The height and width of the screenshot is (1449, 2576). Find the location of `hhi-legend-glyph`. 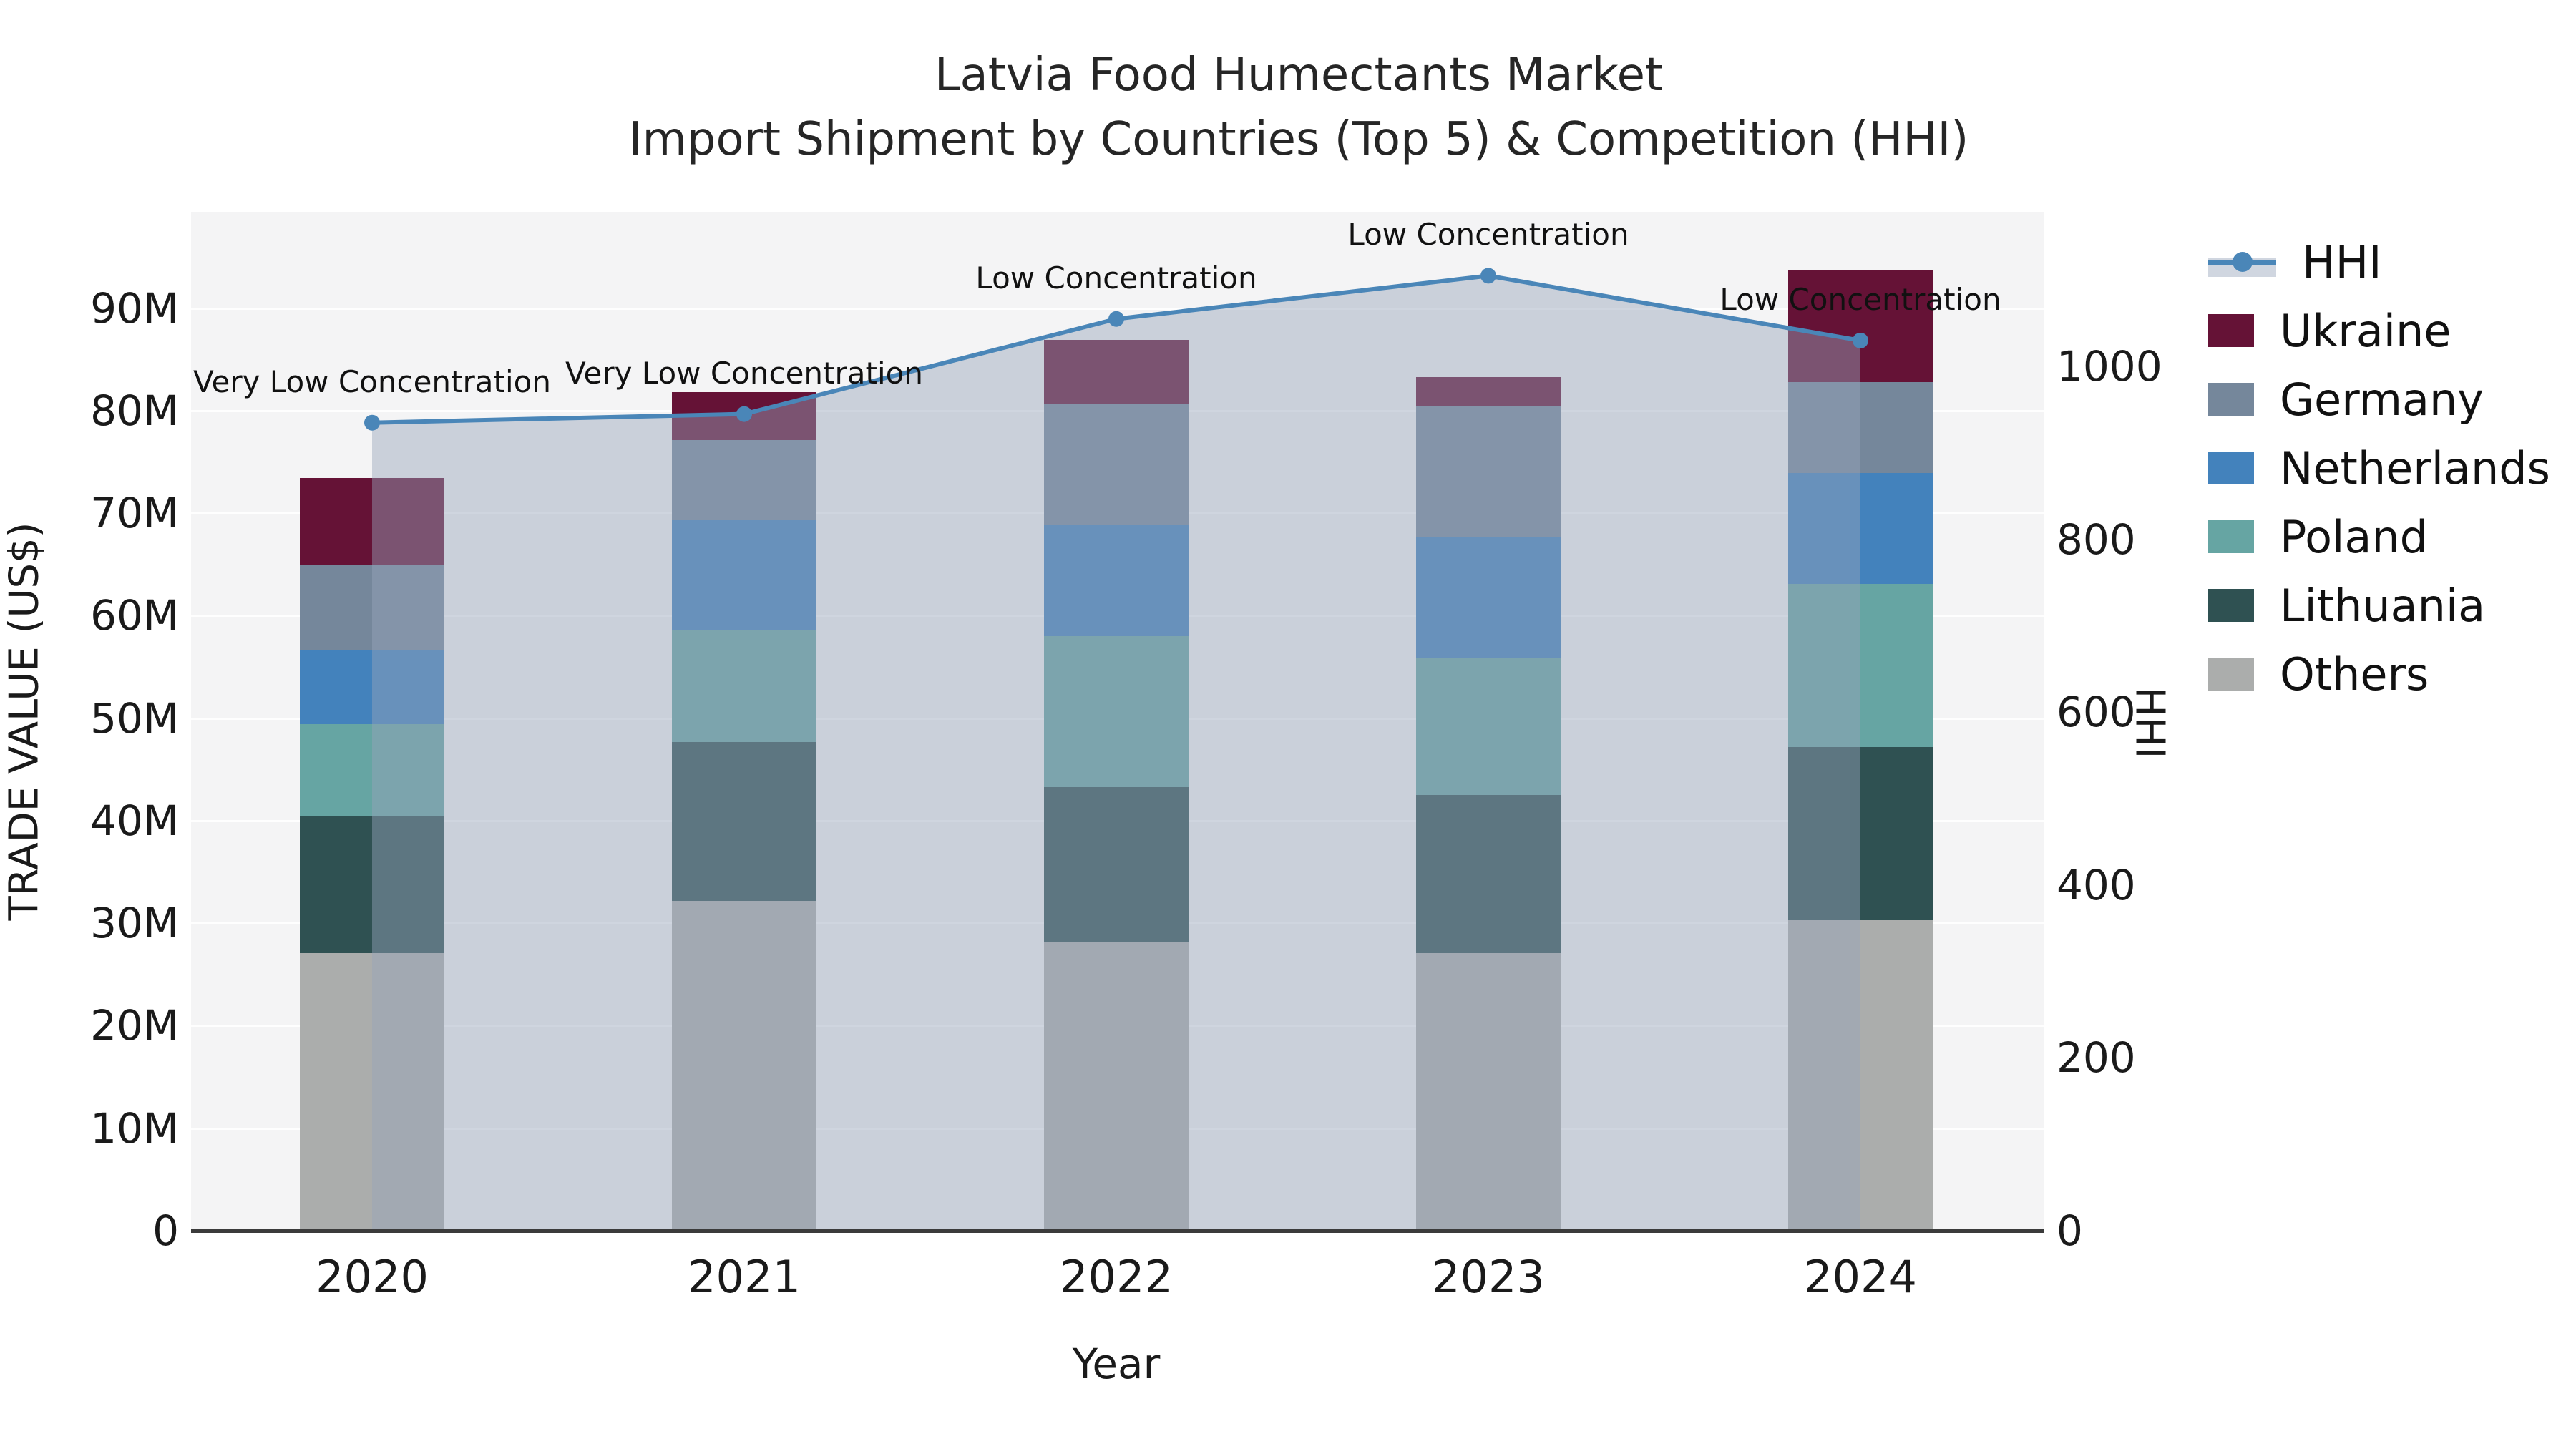

hhi-legend-glyph is located at coordinates (2242, 261).